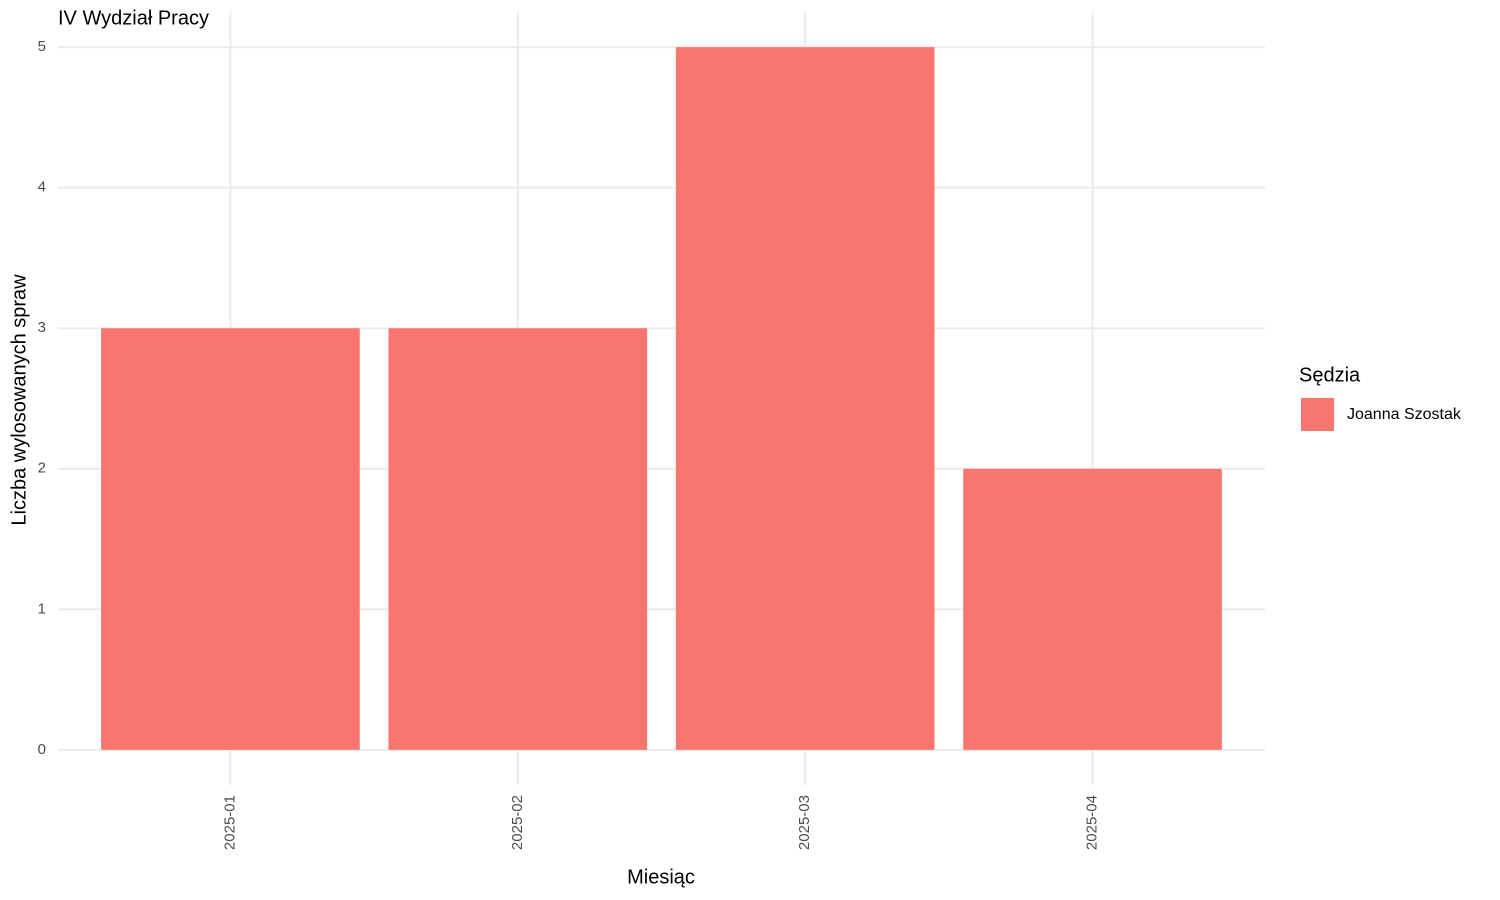 The height and width of the screenshot is (900, 1500). Describe the element at coordinates (804, 822) in the screenshot. I see `x-tick-label: 2025-03` at that location.